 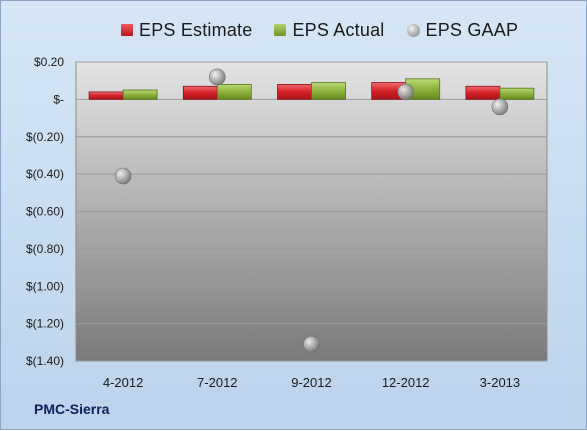 I want to click on y-tick-label: $-, so click(x=58, y=99).